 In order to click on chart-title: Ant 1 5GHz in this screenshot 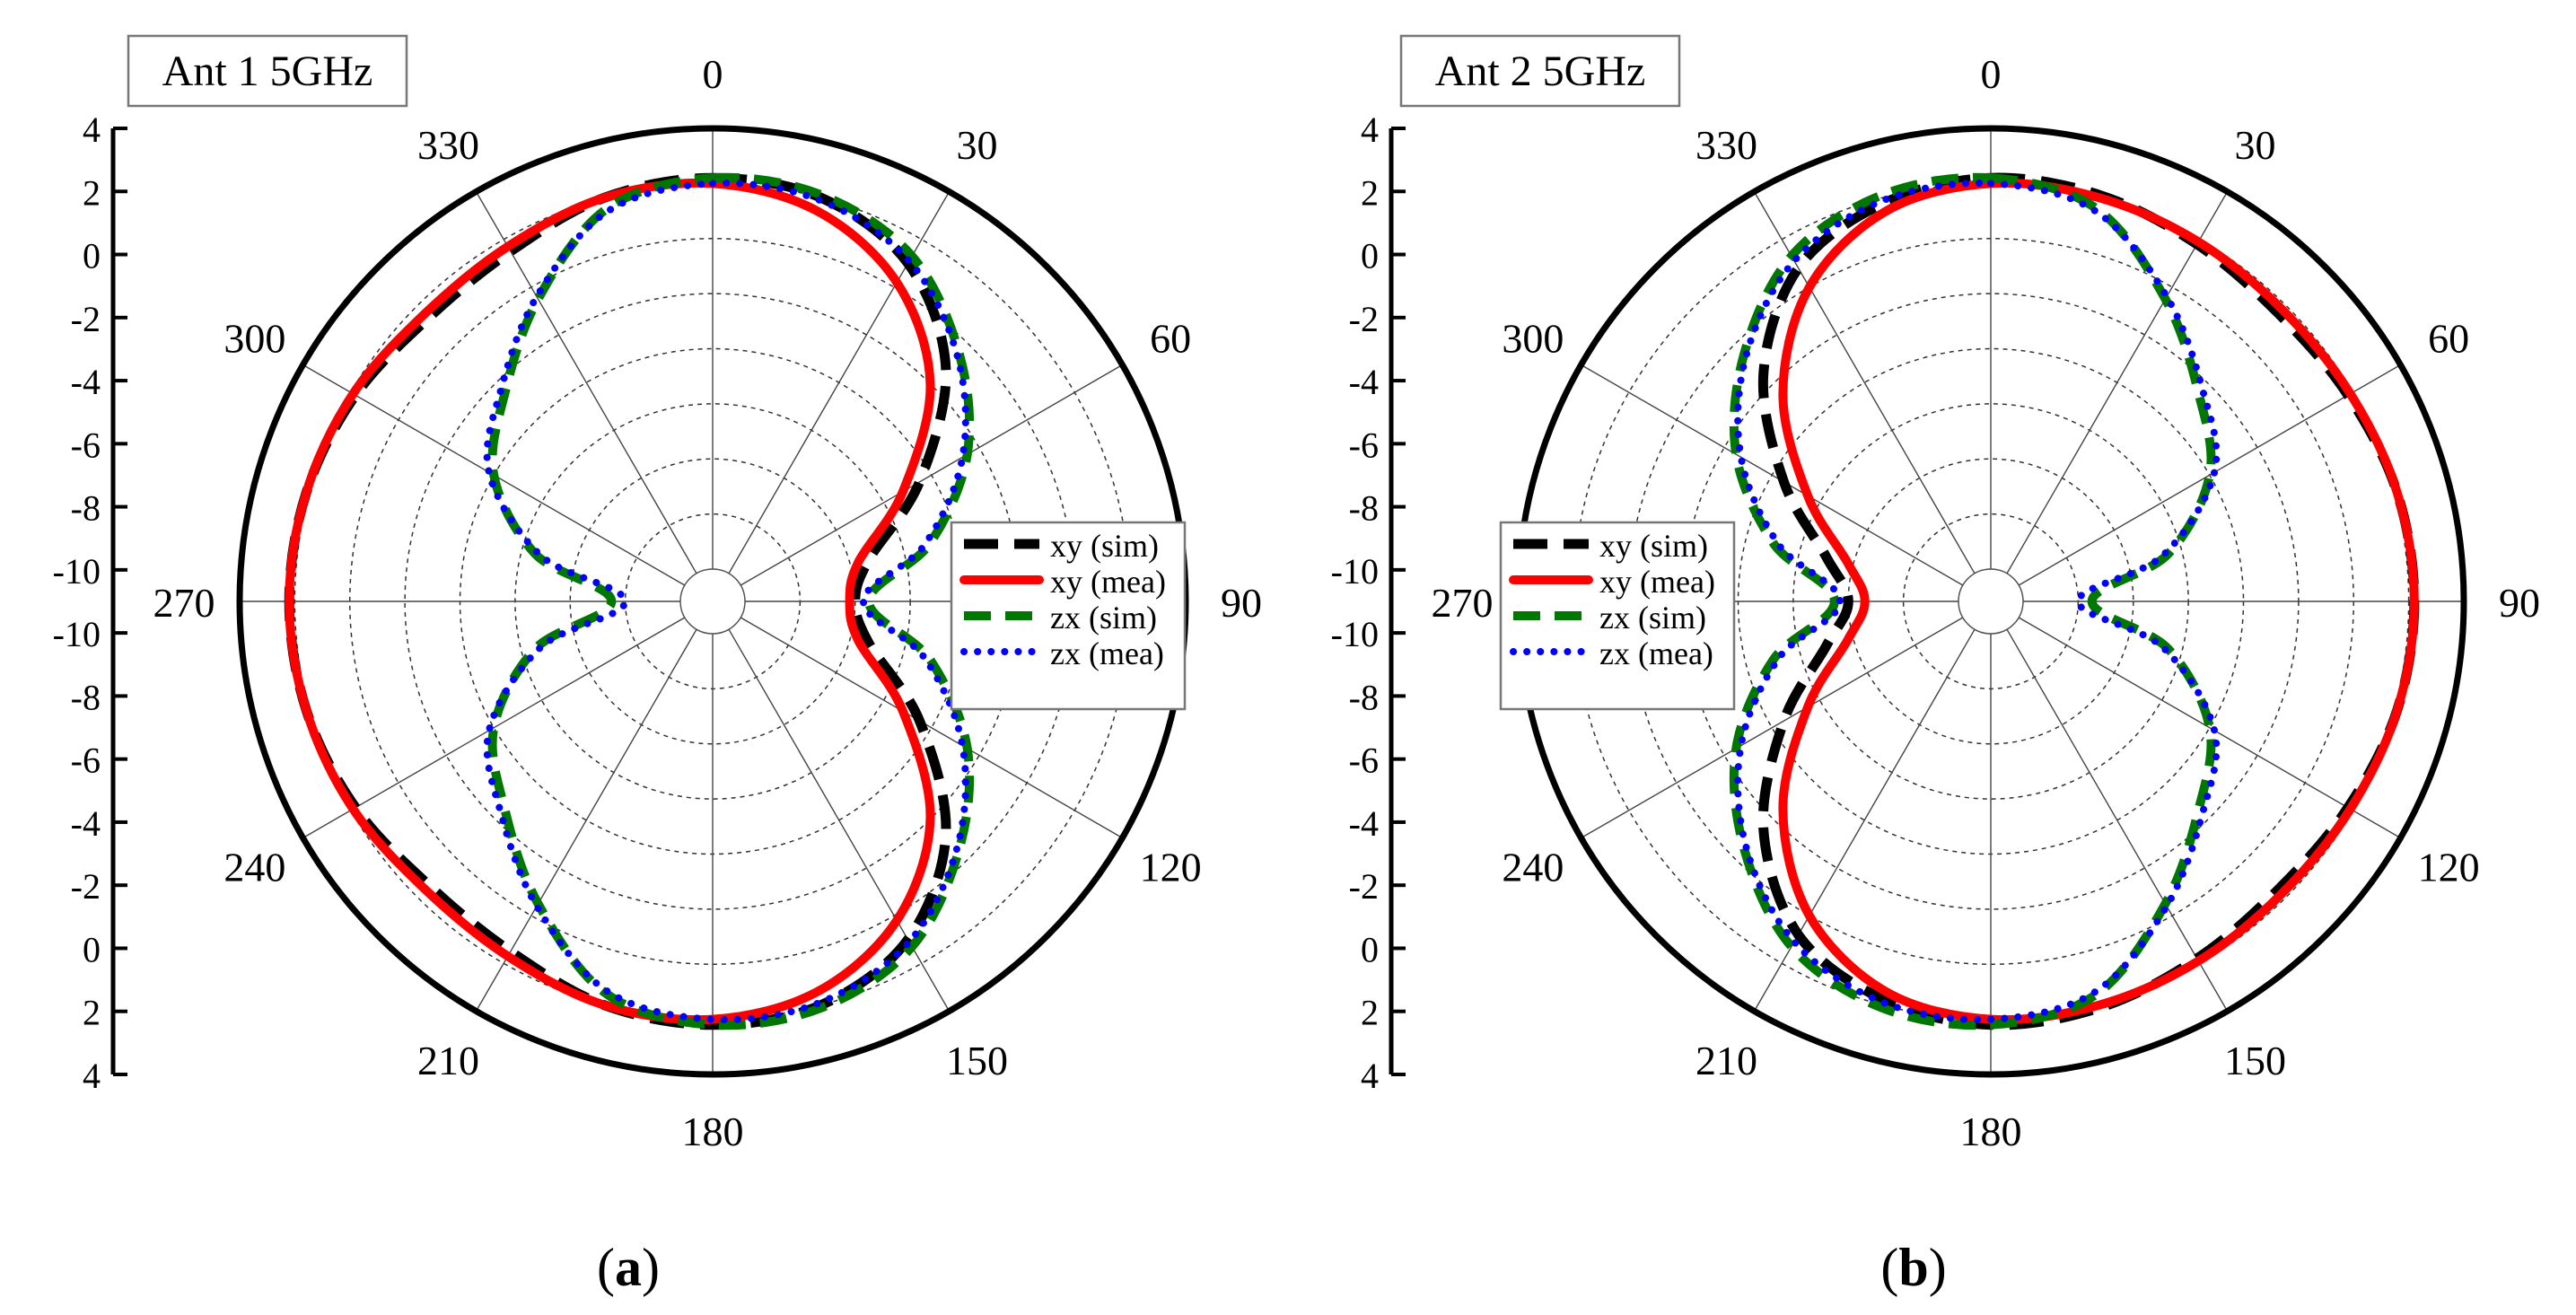, I will do `click(267, 72)`.